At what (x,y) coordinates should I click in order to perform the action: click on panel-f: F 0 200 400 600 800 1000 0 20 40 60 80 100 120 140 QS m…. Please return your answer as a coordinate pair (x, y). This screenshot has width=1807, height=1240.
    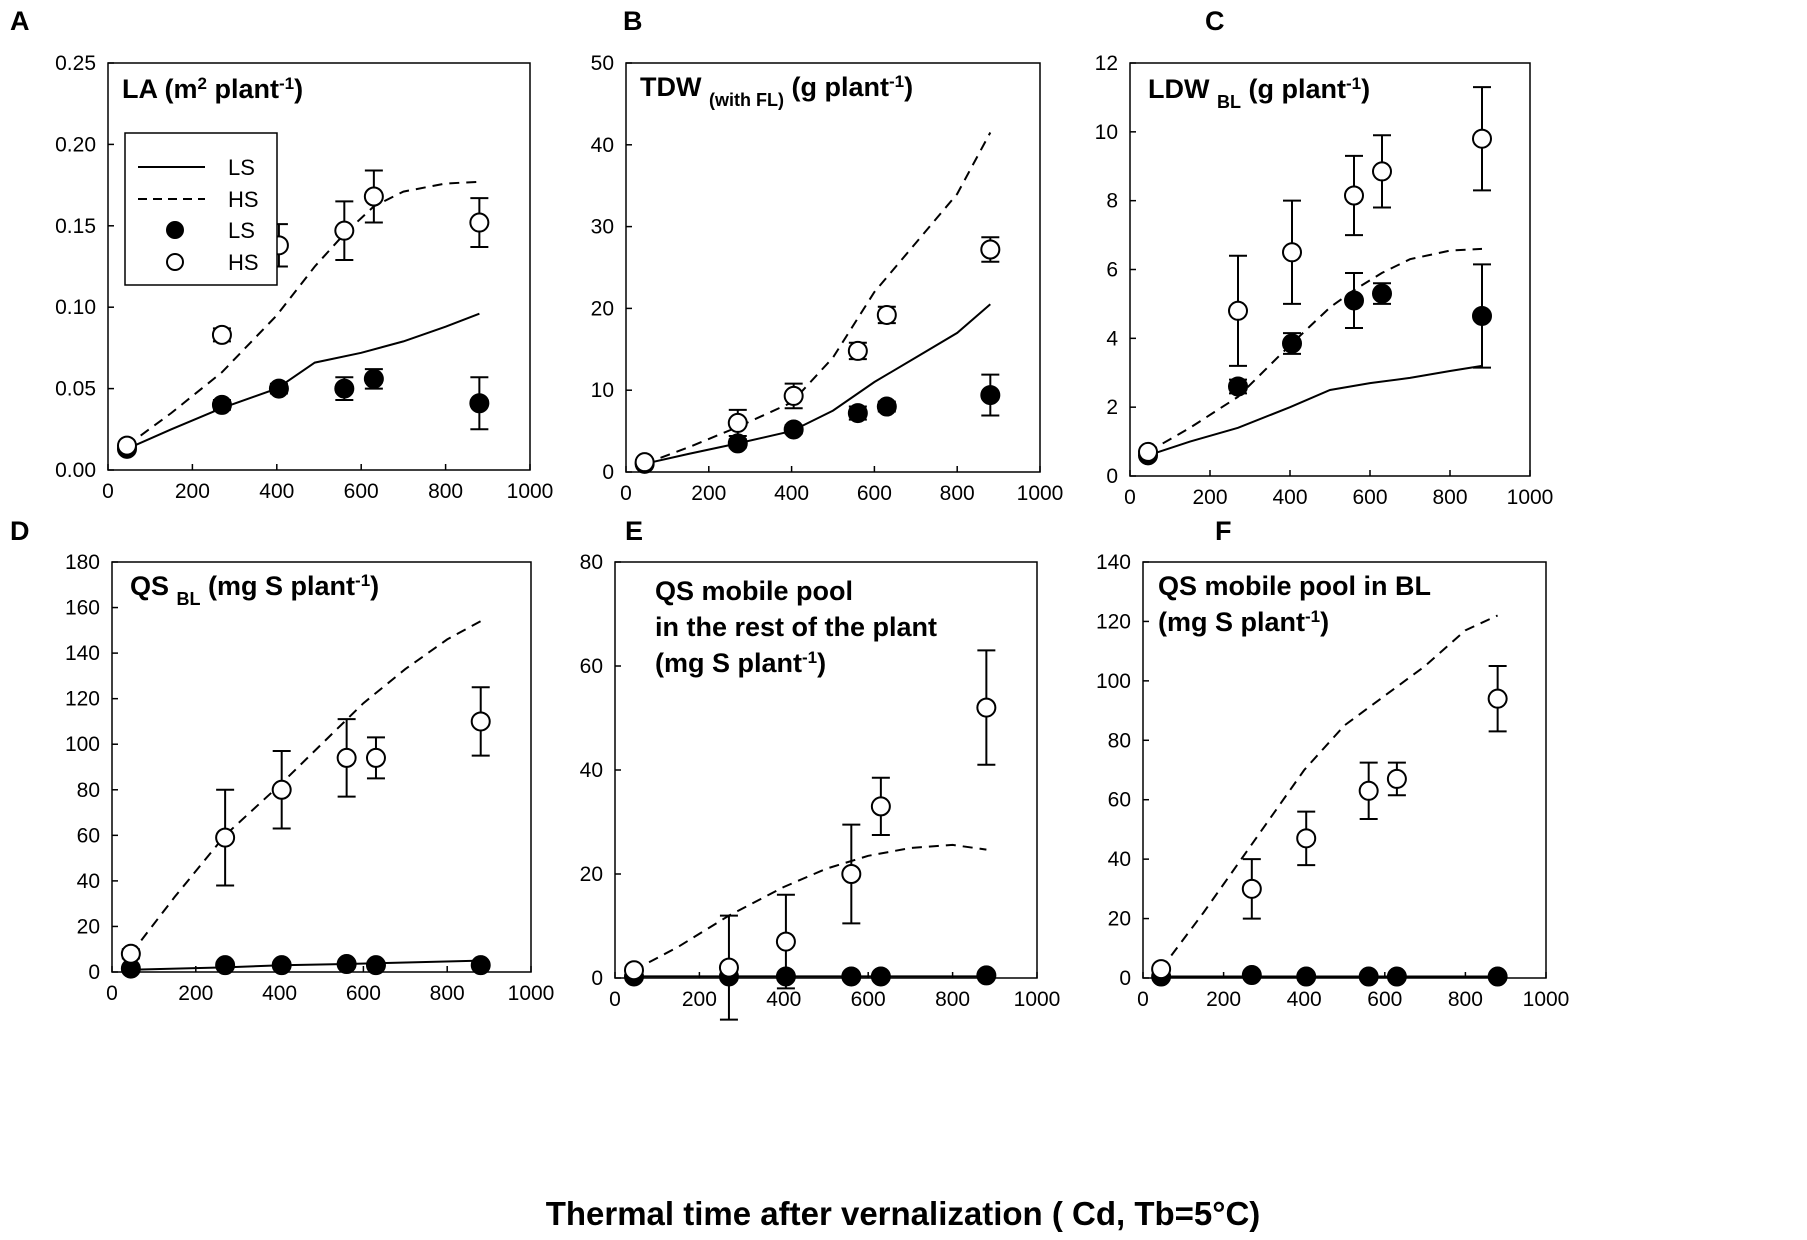
    Looking at the image, I should click on (1332, 763).